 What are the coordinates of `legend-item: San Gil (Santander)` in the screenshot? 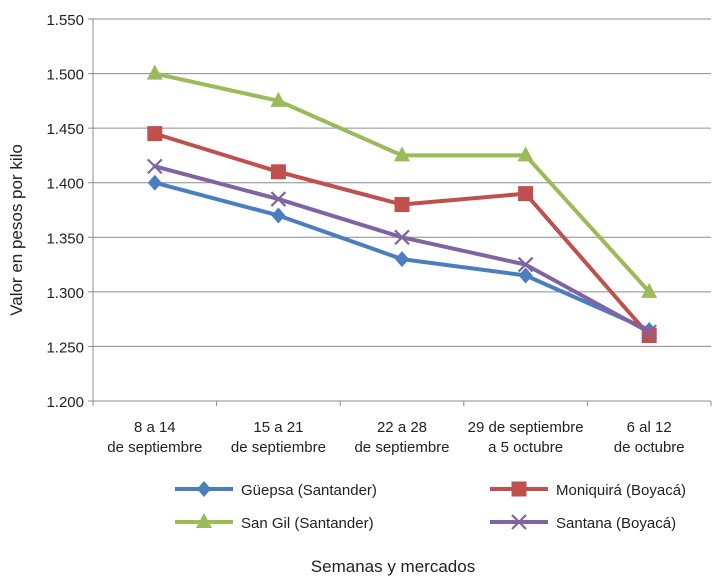 It's located at (274, 522).